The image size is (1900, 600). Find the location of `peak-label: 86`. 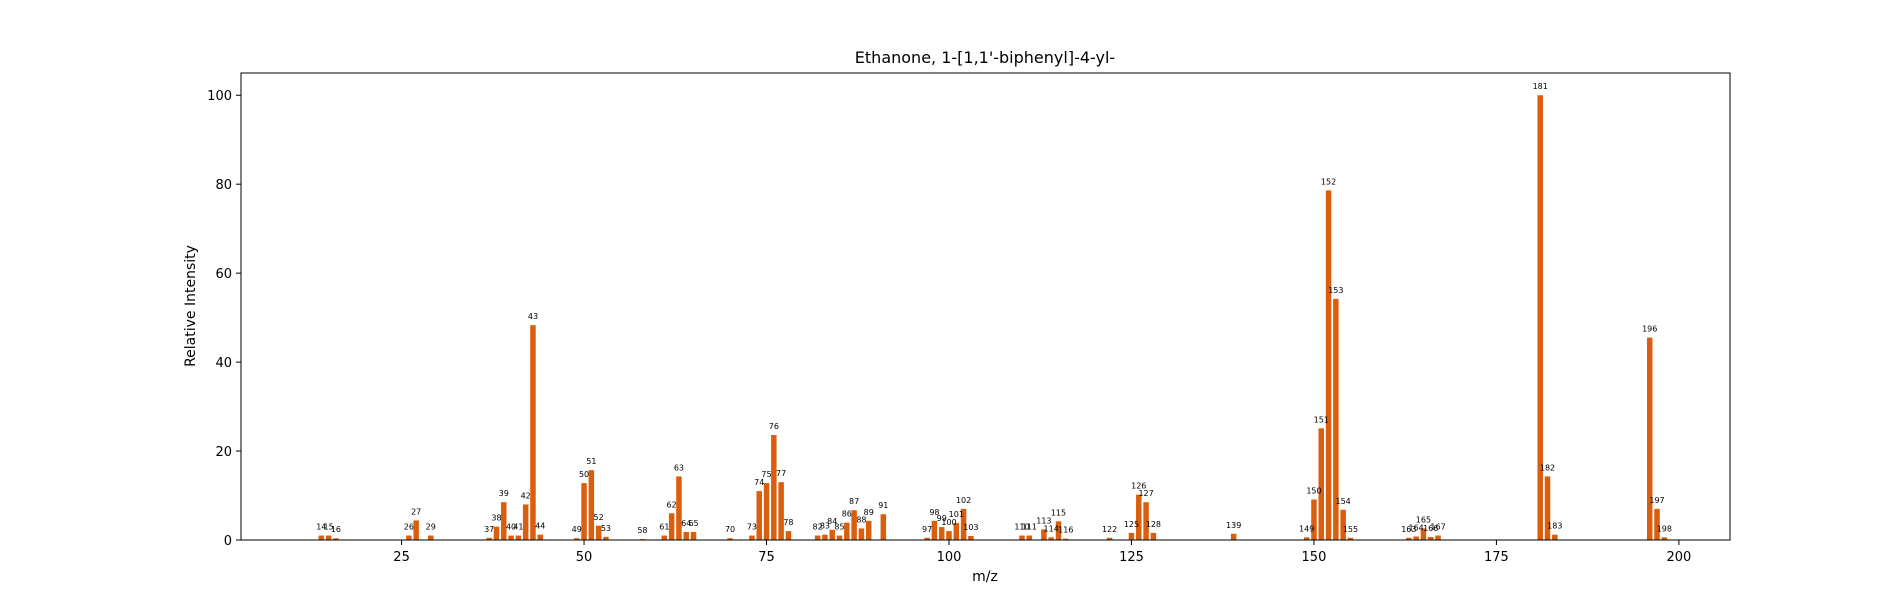

peak-label: 86 is located at coordinates (847, 514).